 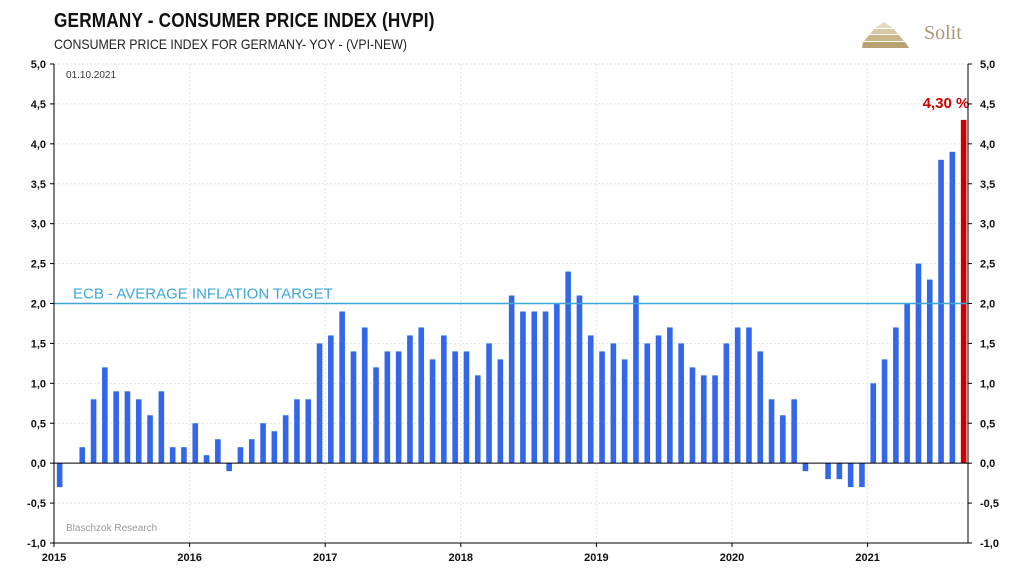 What do you see at coordinates (987, 185) in the screenshot?
I see `y-tick-label-right: 3,5` at bounding box center [987, 185].